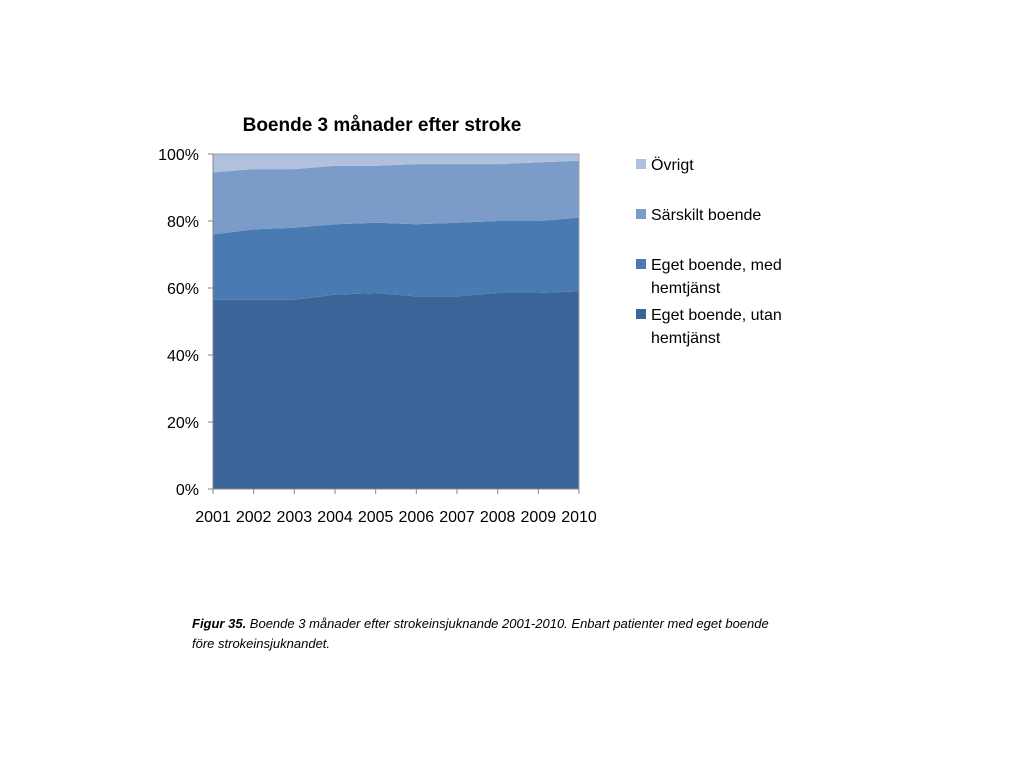 The width and height of the screenshot is (1024, 768). I want to click on x-tick-label: 2002, so click(254, 517).